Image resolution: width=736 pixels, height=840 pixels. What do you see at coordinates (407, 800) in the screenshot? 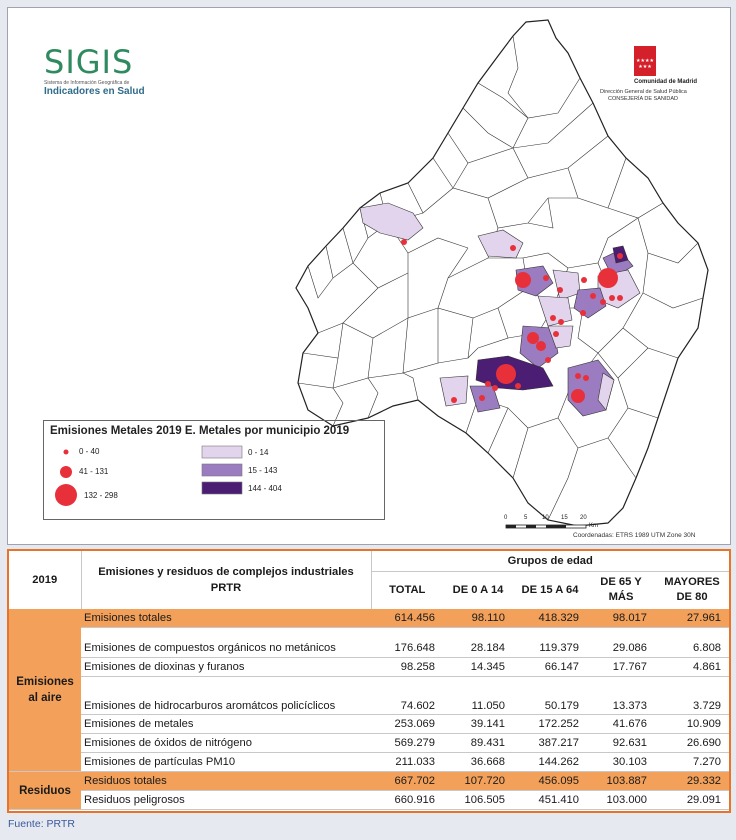
I see `cell-total: 660.916` at bounding box center [407, 800].